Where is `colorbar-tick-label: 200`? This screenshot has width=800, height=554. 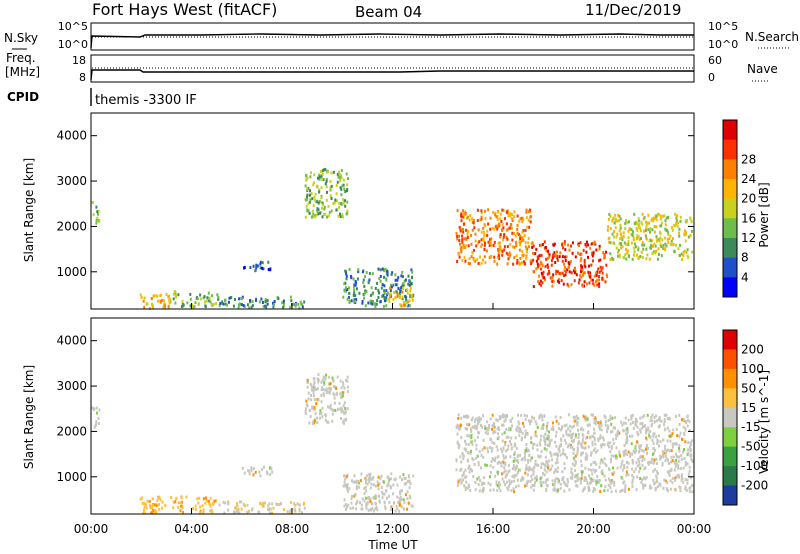
colorbar-tick-label: 200 is located at coordinates (752, 349).